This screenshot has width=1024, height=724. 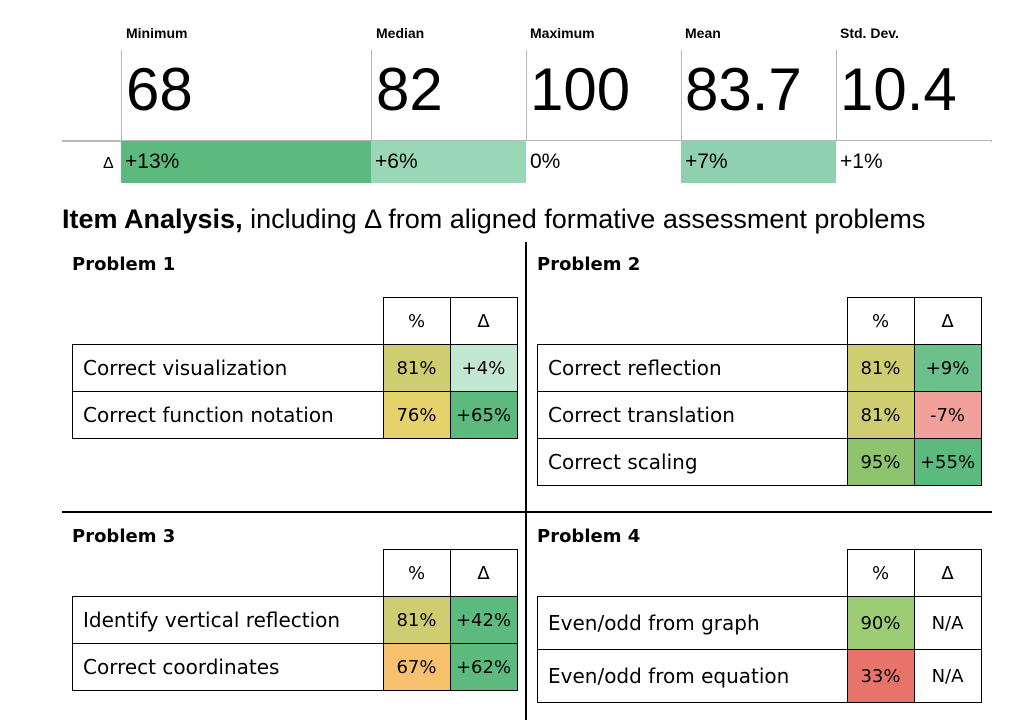 What do you see at coordinates (758, 162) in the screenshot?
I see `delta-mean: +7%` at bounding box center [758, 162].